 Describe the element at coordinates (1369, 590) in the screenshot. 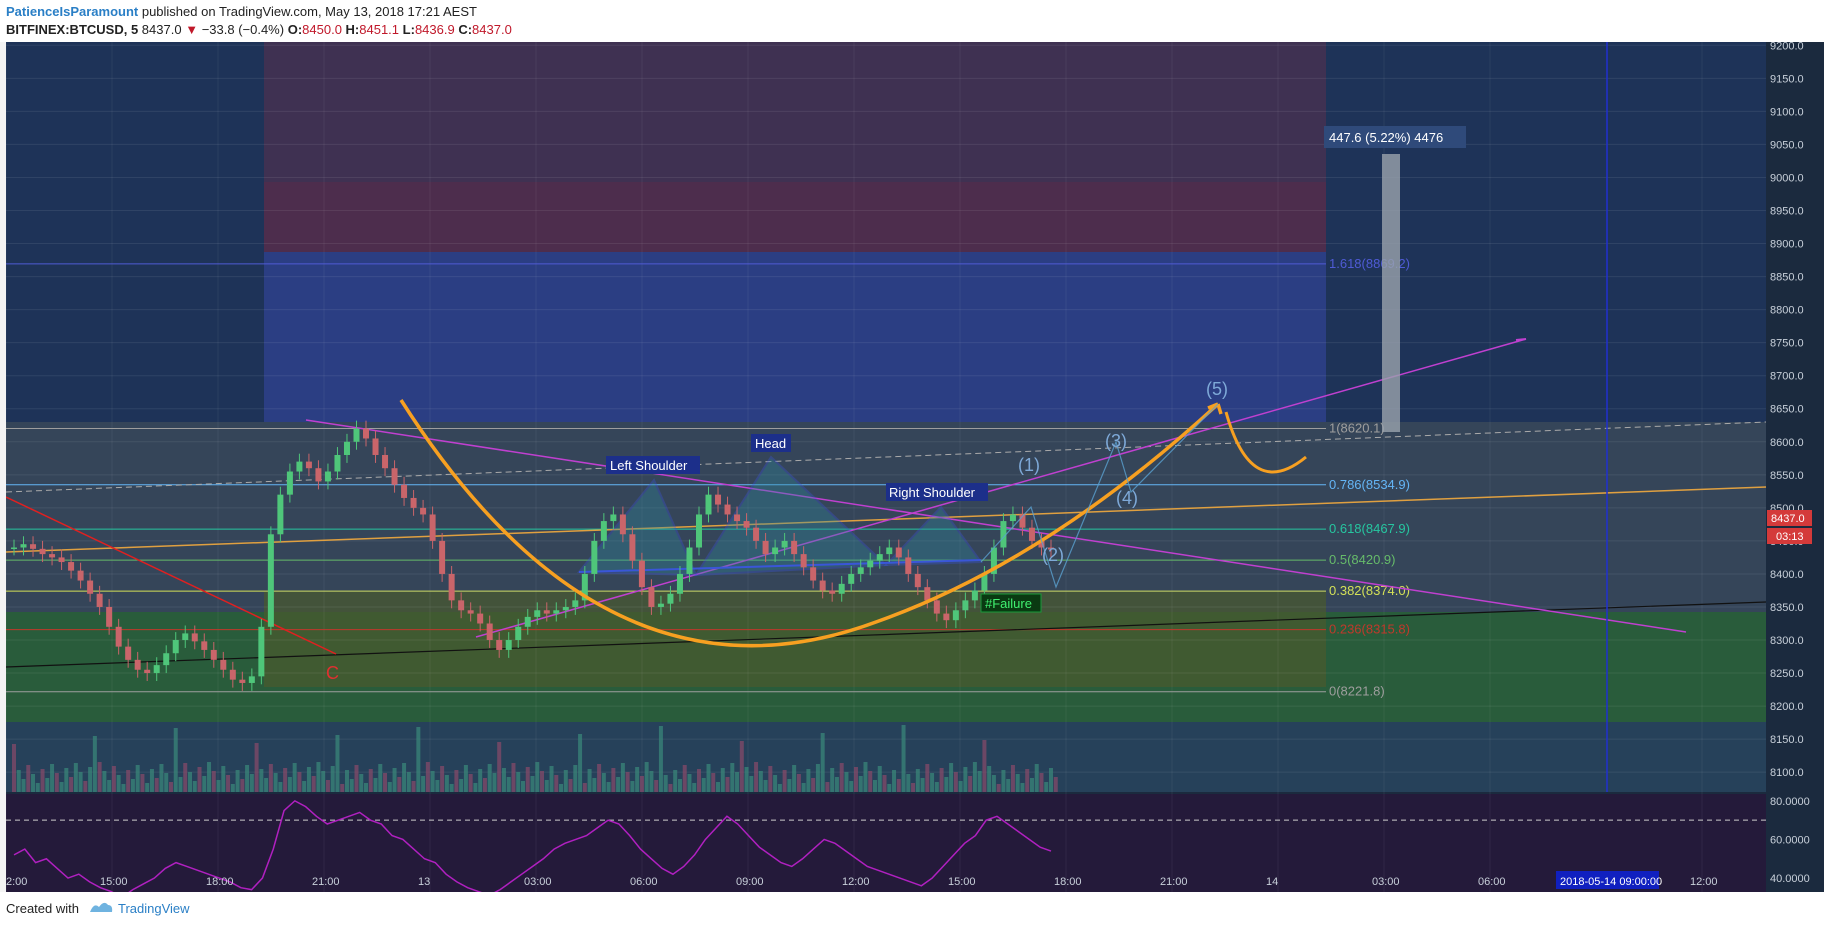

I see `fib-label: 0.382(8374.0)` at that location.